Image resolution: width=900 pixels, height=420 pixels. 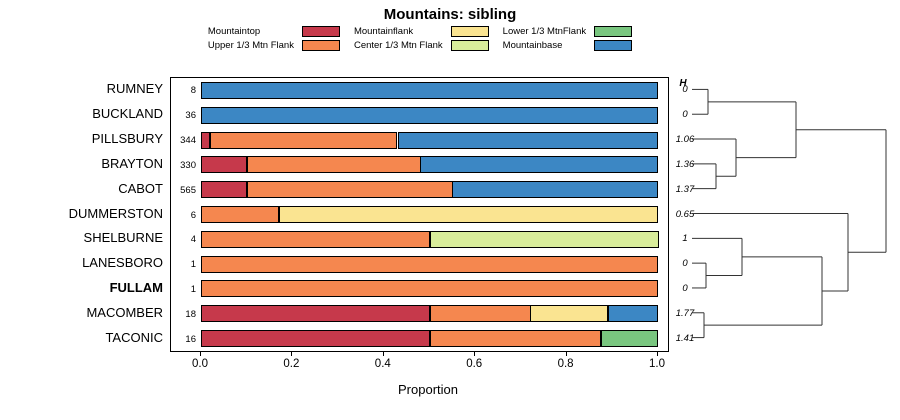 What do you see at coordinates (291, 364) in the screenshot?
I see `x-tick-label: 0.2` at bounding box center [291, 364].